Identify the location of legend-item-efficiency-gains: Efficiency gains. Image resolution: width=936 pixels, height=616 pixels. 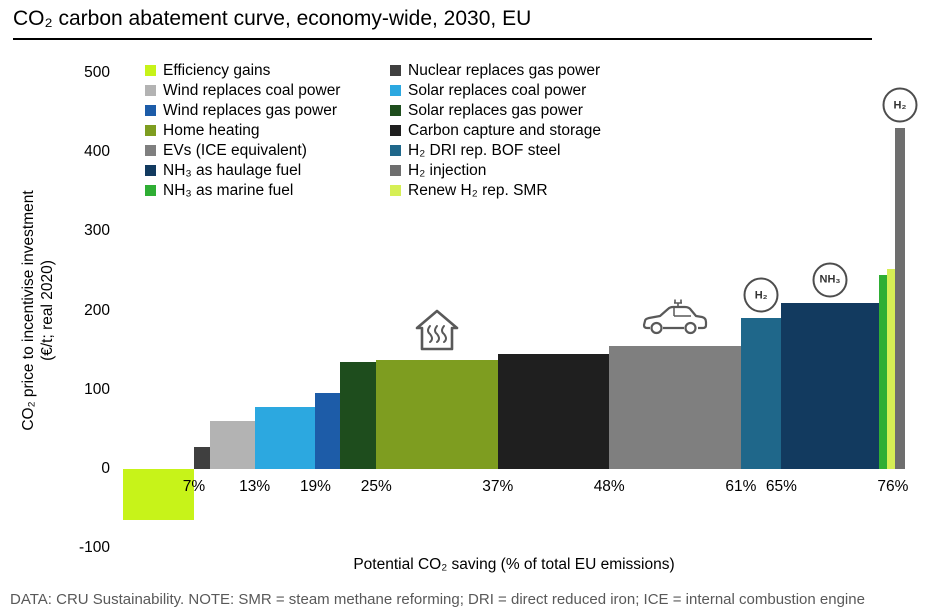
(267, 70).